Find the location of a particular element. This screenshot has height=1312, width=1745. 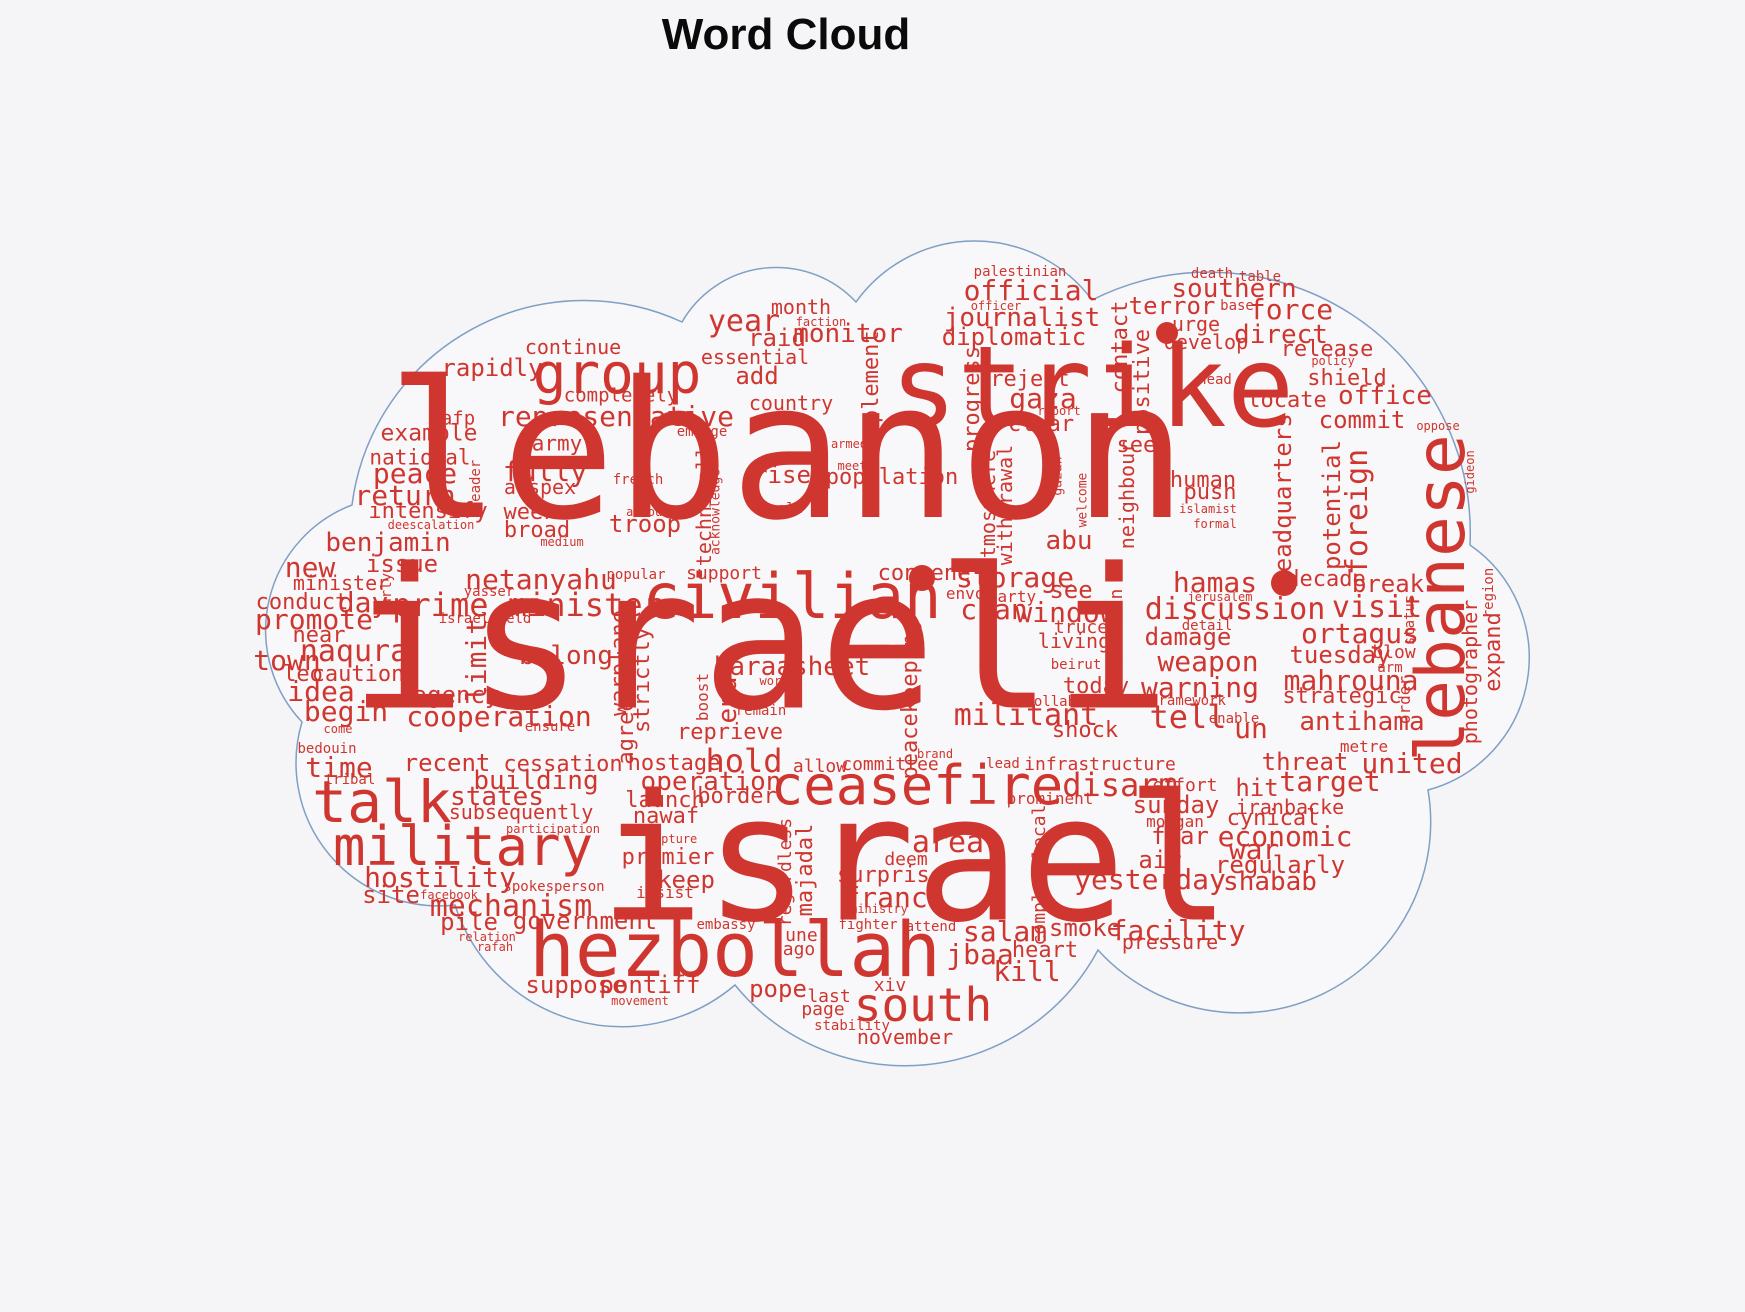

cloud-word: insist is located at coordinates (665, 892).